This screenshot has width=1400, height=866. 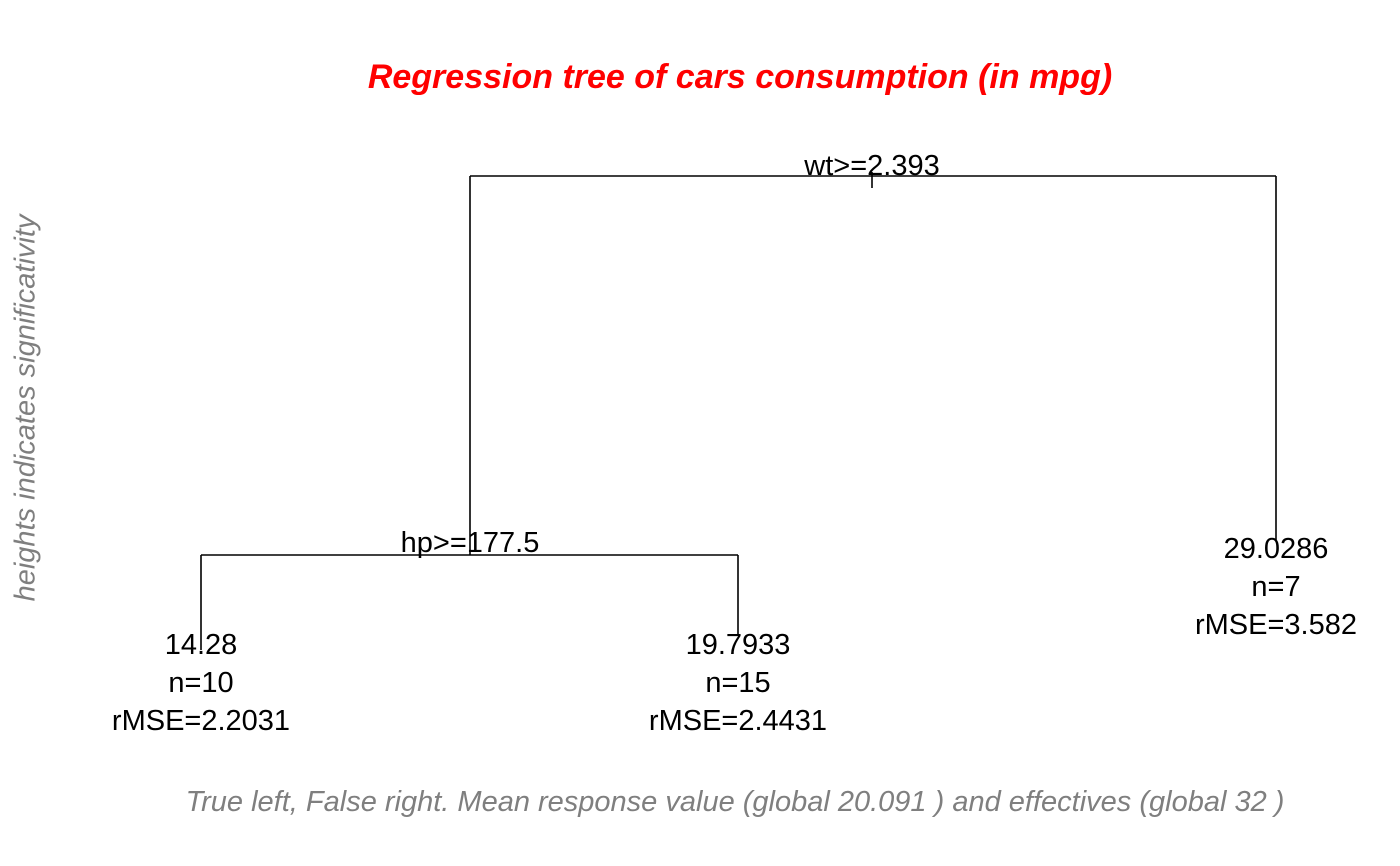 I want to click on leaf-3-rmse: rMSE=3.582, so click(x=1276, y=625).